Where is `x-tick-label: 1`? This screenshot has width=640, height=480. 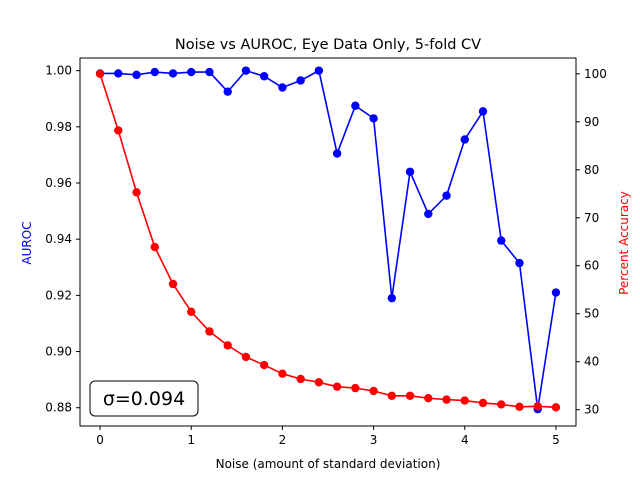
x-tick-label: 1 is located at coordinates (191, 440).